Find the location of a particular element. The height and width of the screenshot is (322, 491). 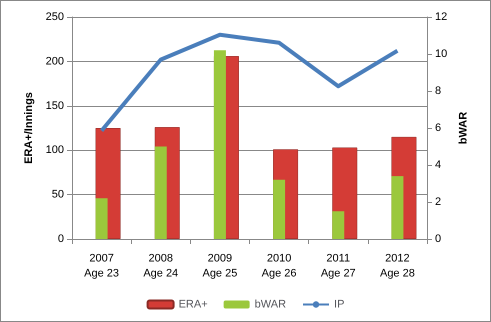

x-tick-label: 2009 Age 25 is located at coordinates (220, 266).